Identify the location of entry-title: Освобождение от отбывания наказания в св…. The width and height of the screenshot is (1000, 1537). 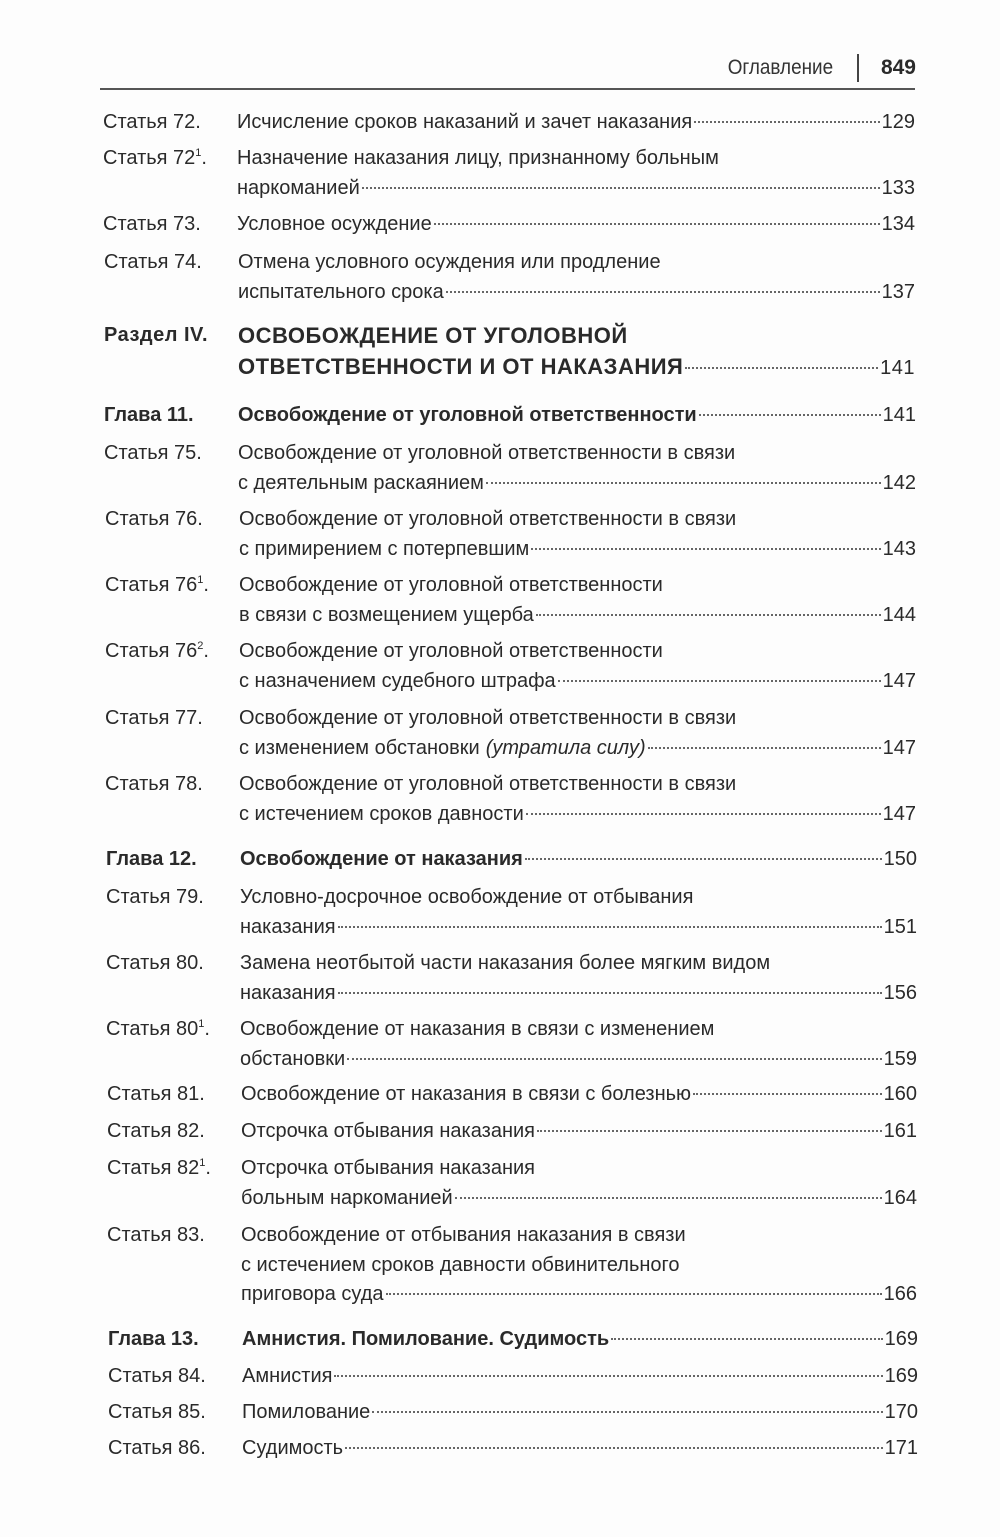
(579, 1265).